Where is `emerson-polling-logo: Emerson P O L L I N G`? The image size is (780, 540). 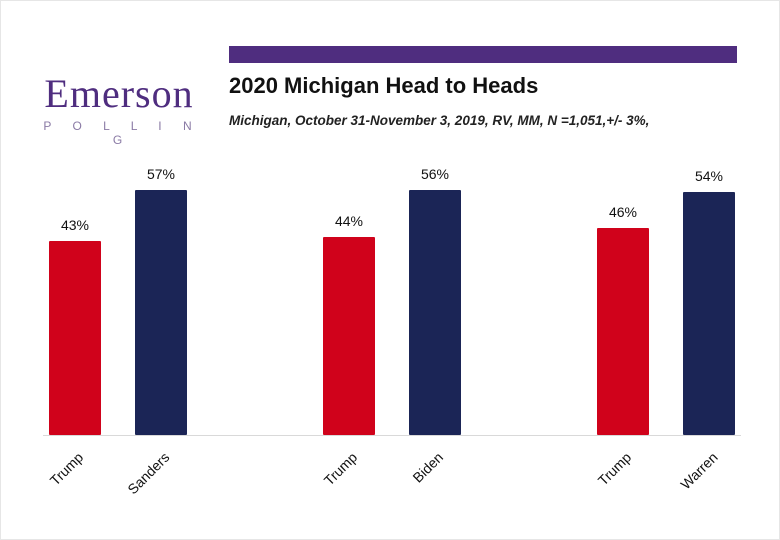
emerson-polling-logo: Emerson P O L L I N G is located at coordinates (119, 109).